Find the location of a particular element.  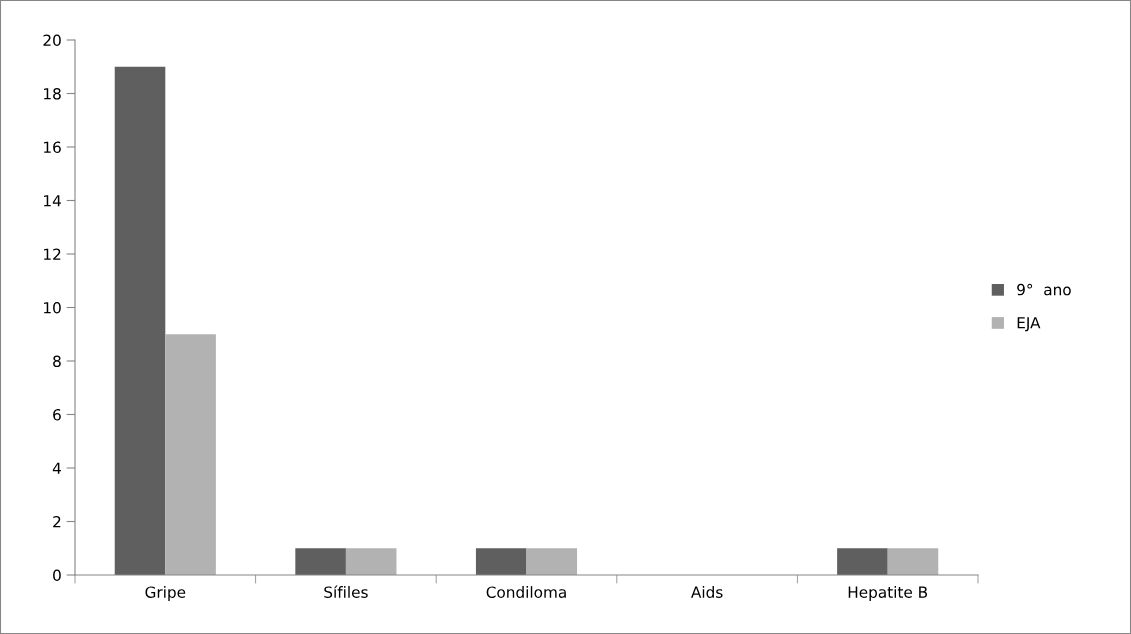

x-tick-label: Gripe is located at coordinates (165, 593).